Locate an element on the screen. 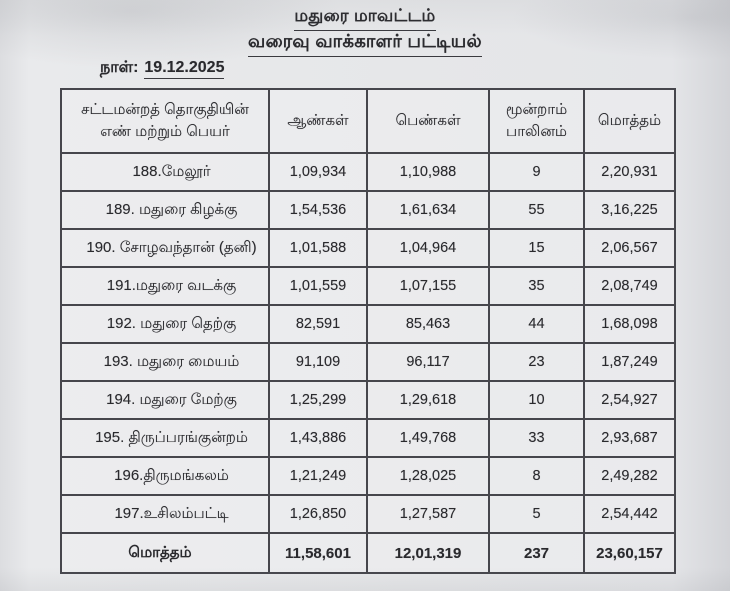  males-count: 91,109 is located at coordinates (318, 362).